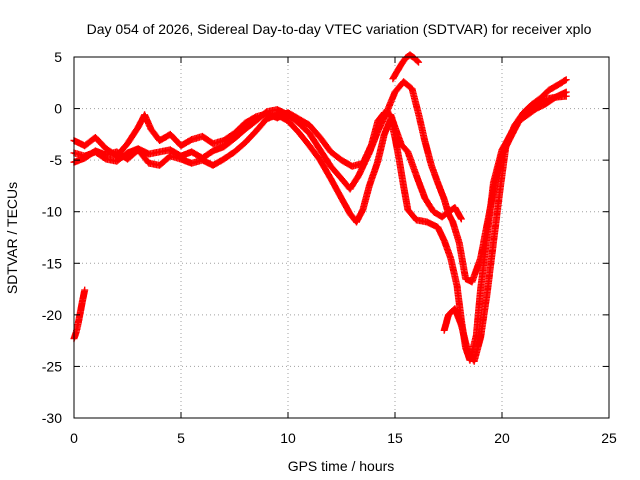  Describe the element at coordinates (52, 366) in the screenshot. I see `y-tick-label: -25` at that location.